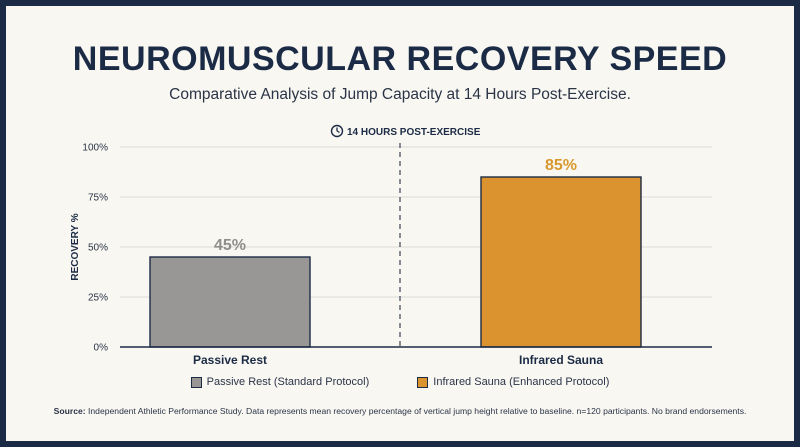 This screenshot has height=447, width=800. I want to click on data-label-infrared-sauna: 85%, so click(561, 165).